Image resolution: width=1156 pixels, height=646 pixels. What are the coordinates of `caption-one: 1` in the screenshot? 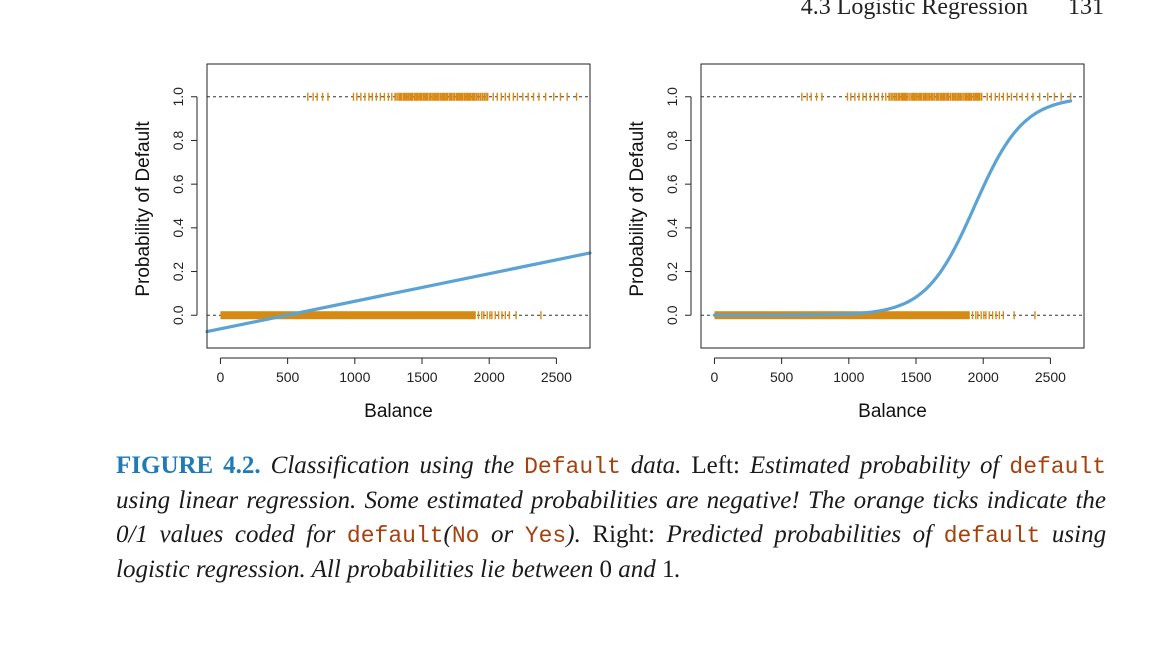 It's located at (668, 569).